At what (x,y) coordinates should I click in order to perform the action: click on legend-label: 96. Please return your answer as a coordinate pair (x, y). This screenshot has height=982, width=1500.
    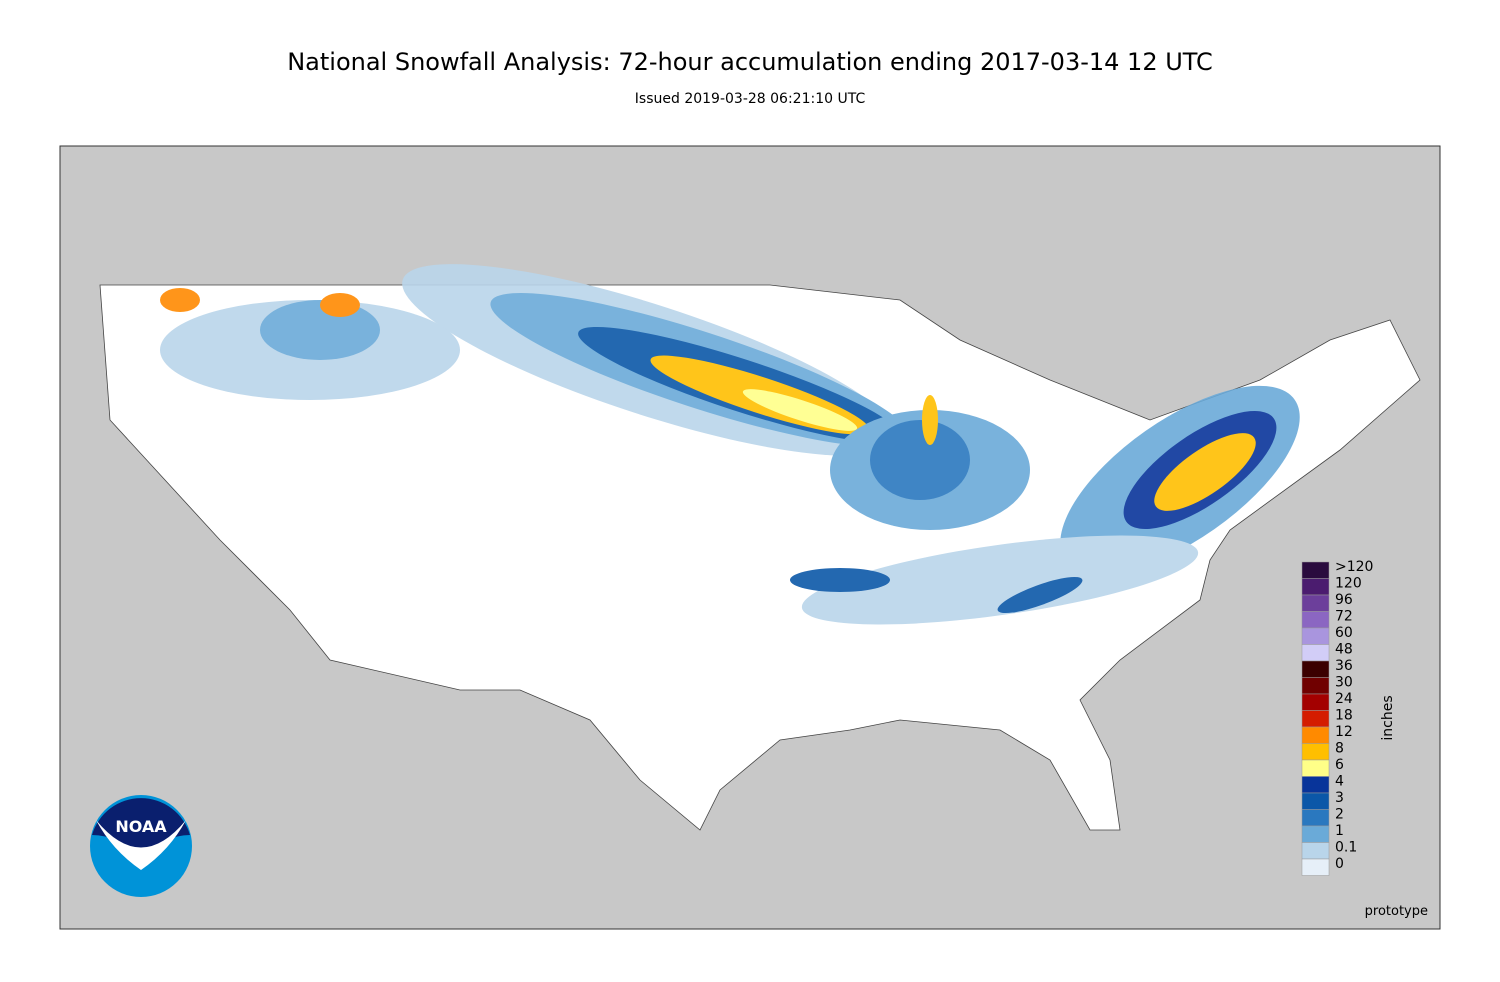
    Looking at the image, I should click on (1344, 600).